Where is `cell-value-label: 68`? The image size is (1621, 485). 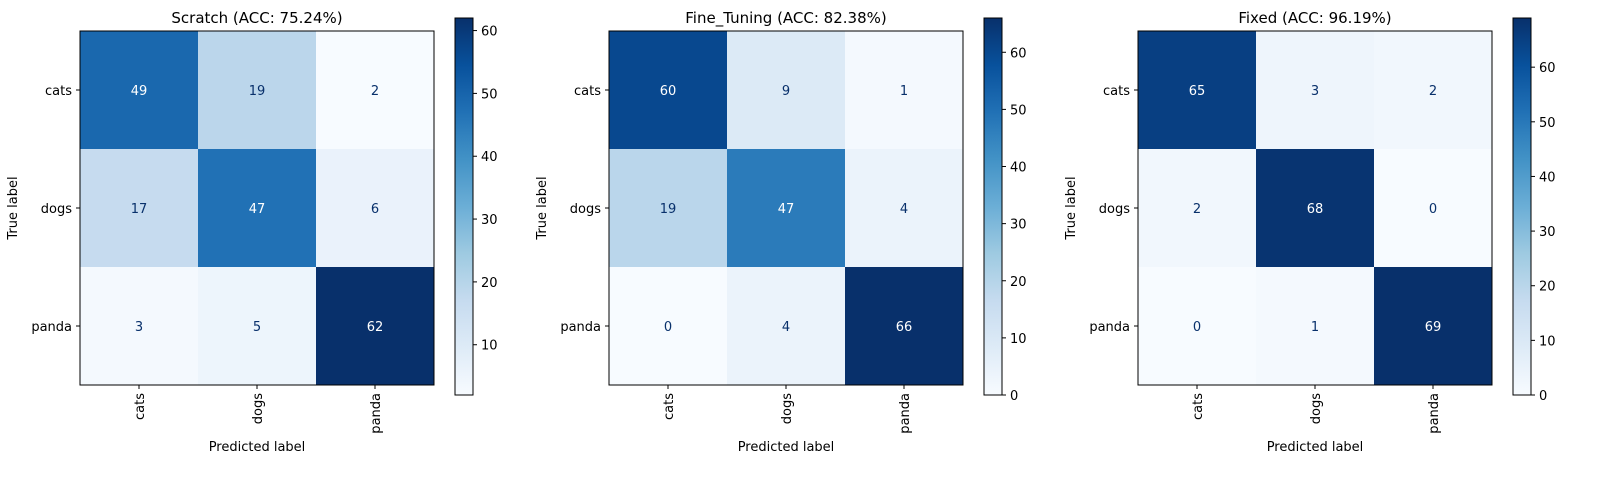
cell-value-label: 68 is located at coordinates (1315, 209).